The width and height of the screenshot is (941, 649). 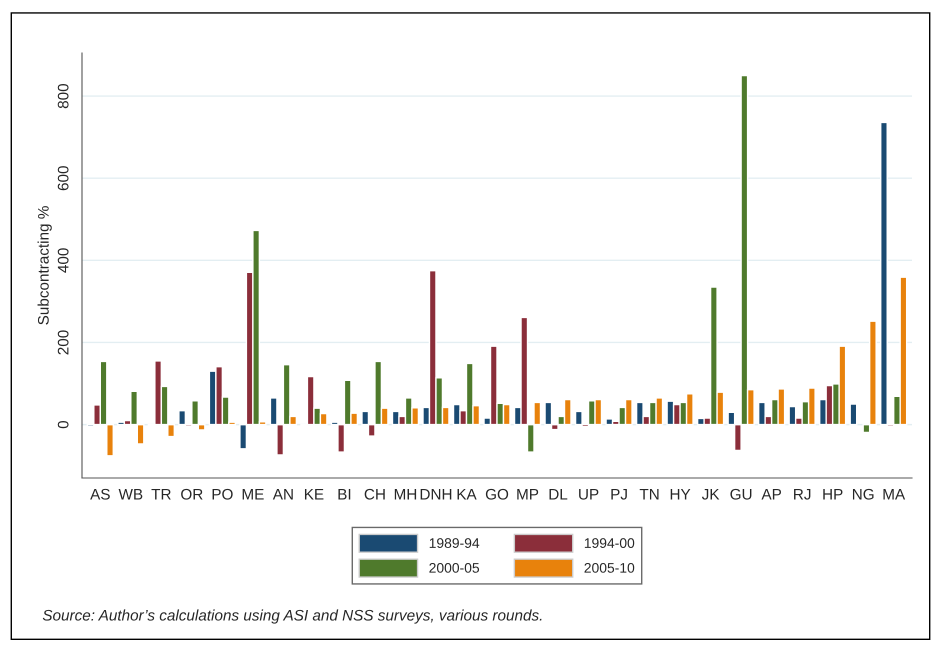 I want to click on y-tick-label: 800, so click(x=63, y=96).